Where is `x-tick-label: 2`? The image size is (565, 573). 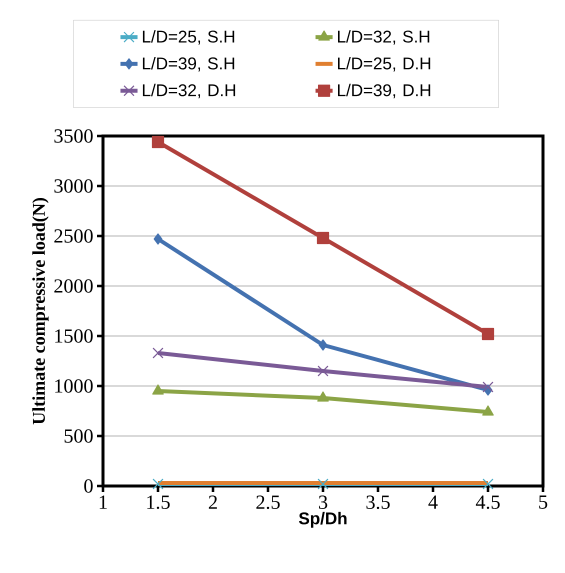
x-tick-label: 2 is located at coordinates (212, 502).